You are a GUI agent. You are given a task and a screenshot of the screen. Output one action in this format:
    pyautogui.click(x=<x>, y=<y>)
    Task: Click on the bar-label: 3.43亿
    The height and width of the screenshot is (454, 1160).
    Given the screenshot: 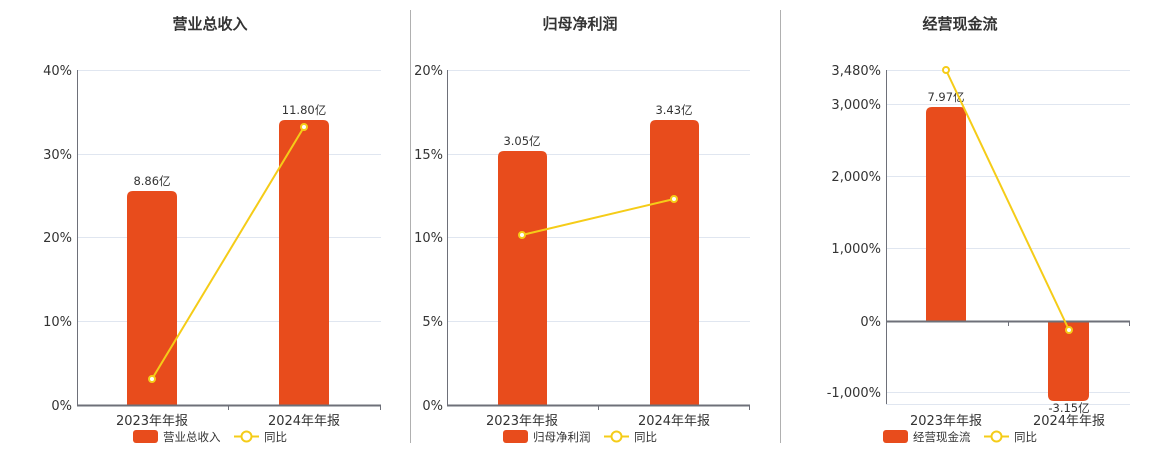 What is the action you would take?
    pyautogui.click(x=673, y=110)
    